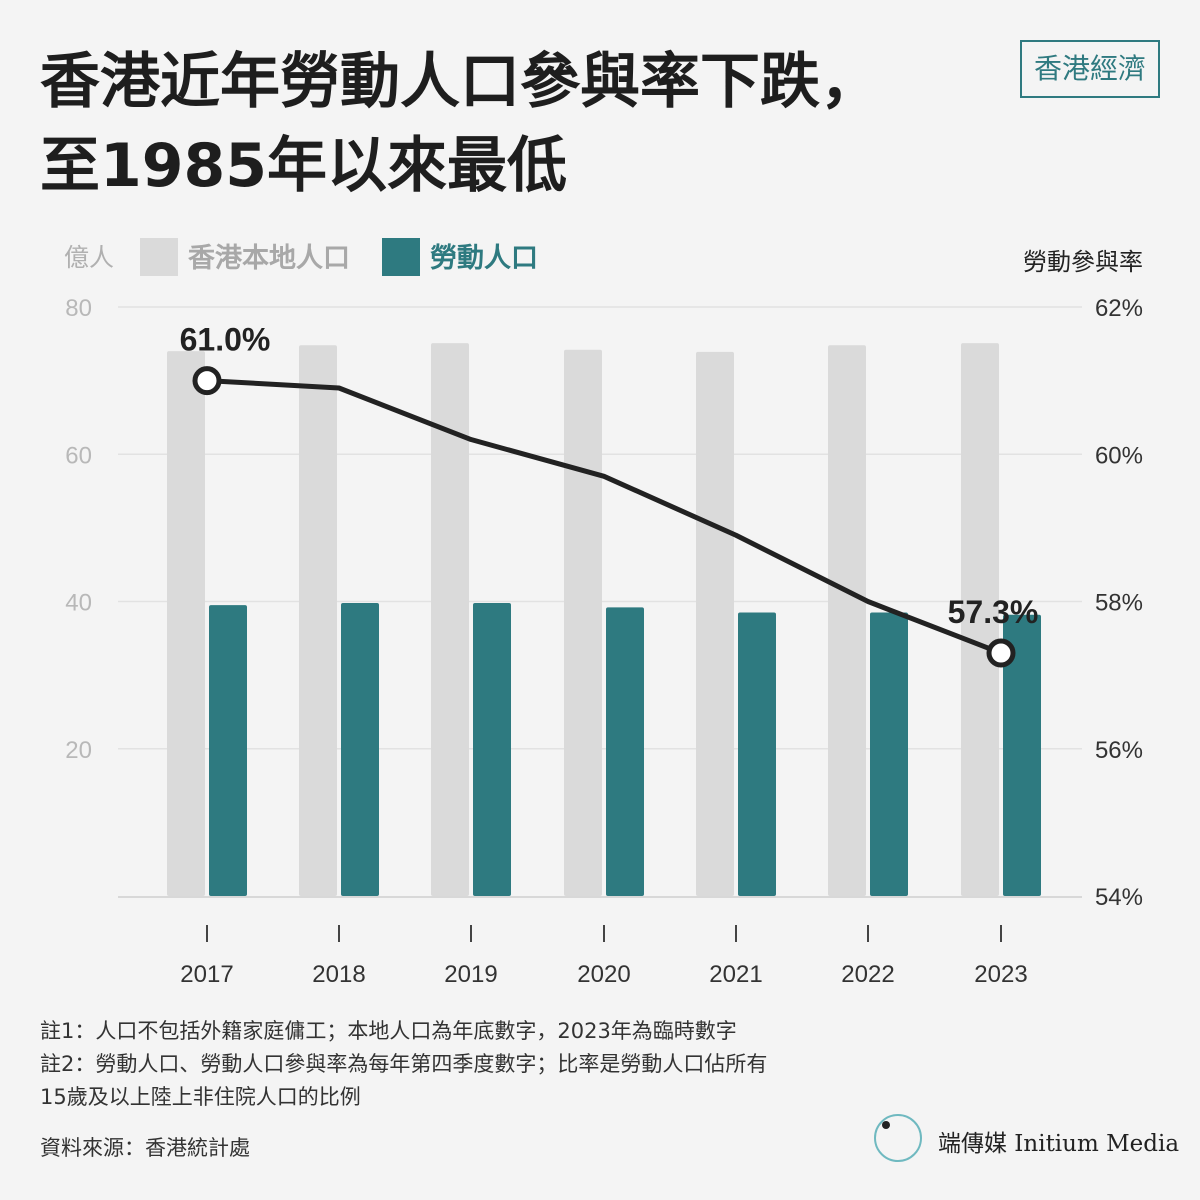 This screenshot has height=1200, width=1200. Describe the element at coordinates (1001, 653) in the screenshot. I see `rate-point-2023` at that location.